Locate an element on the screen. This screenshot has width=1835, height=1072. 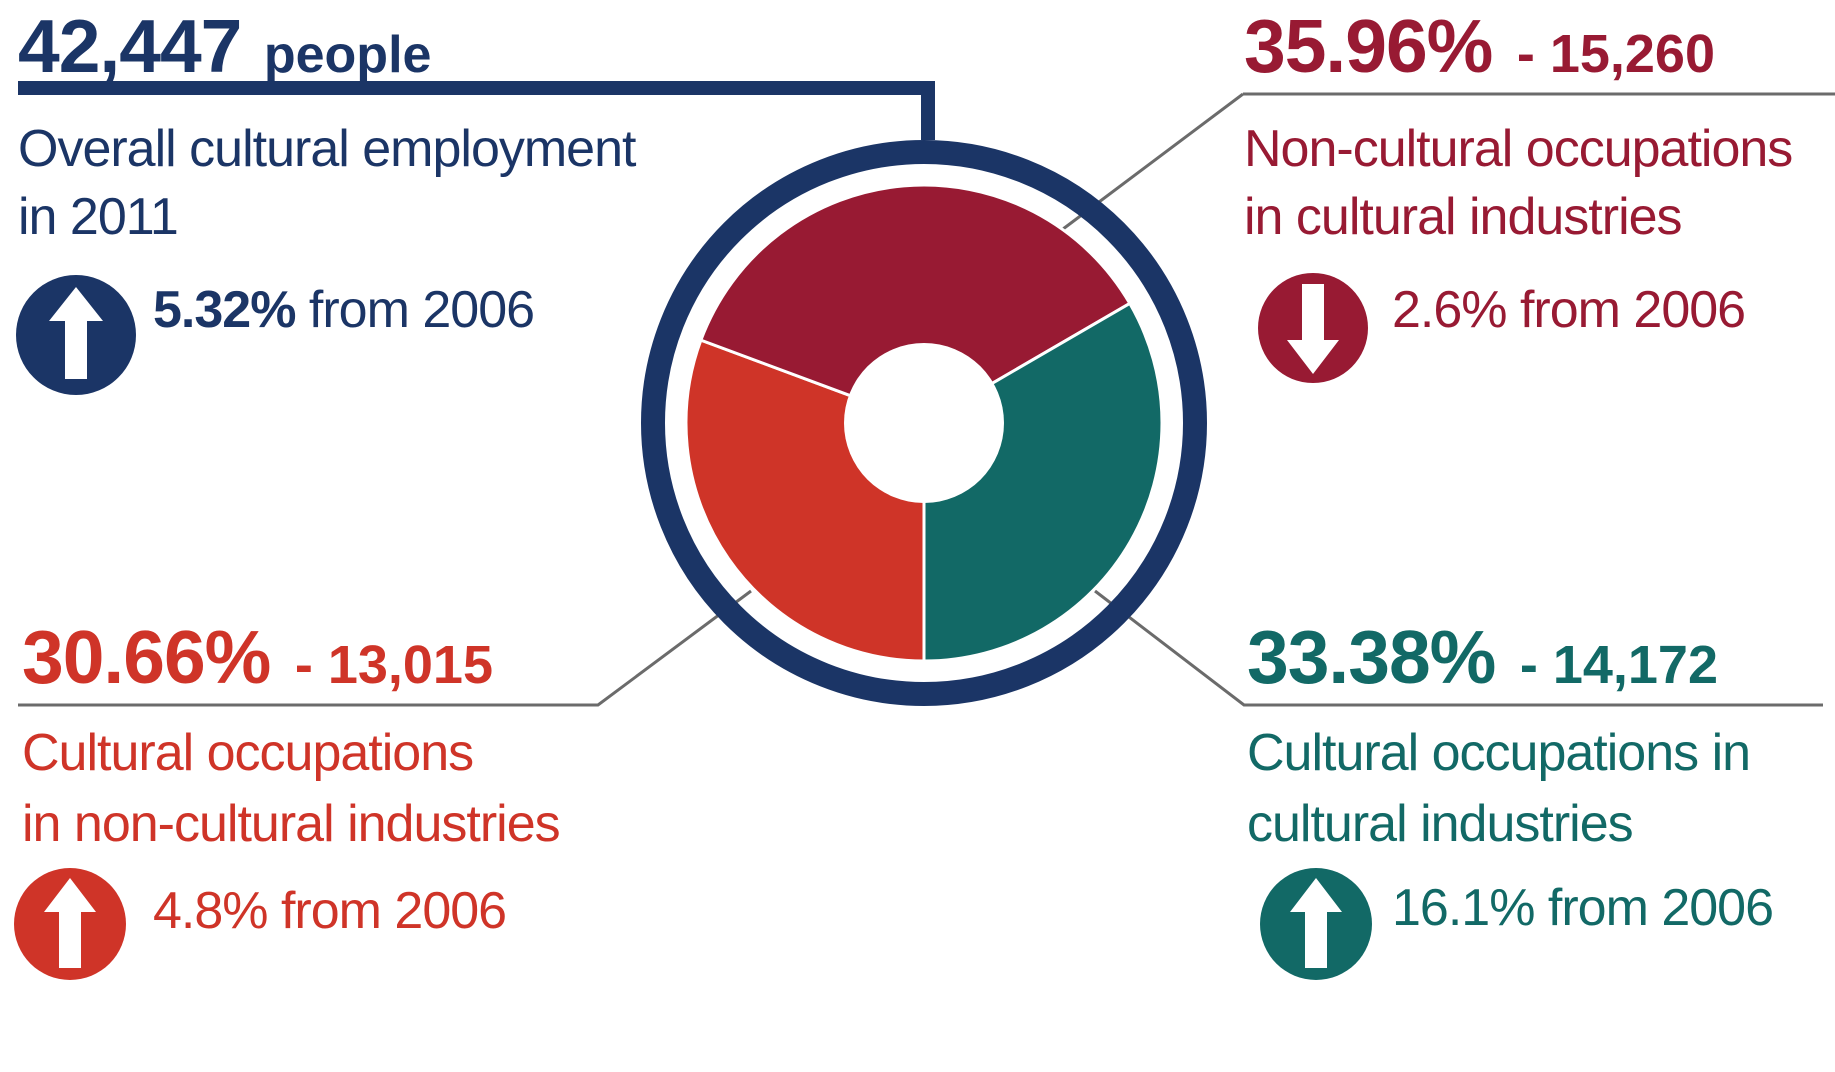
callout-top-right-percent: 35.96% is located at coordinates (1368, 46).